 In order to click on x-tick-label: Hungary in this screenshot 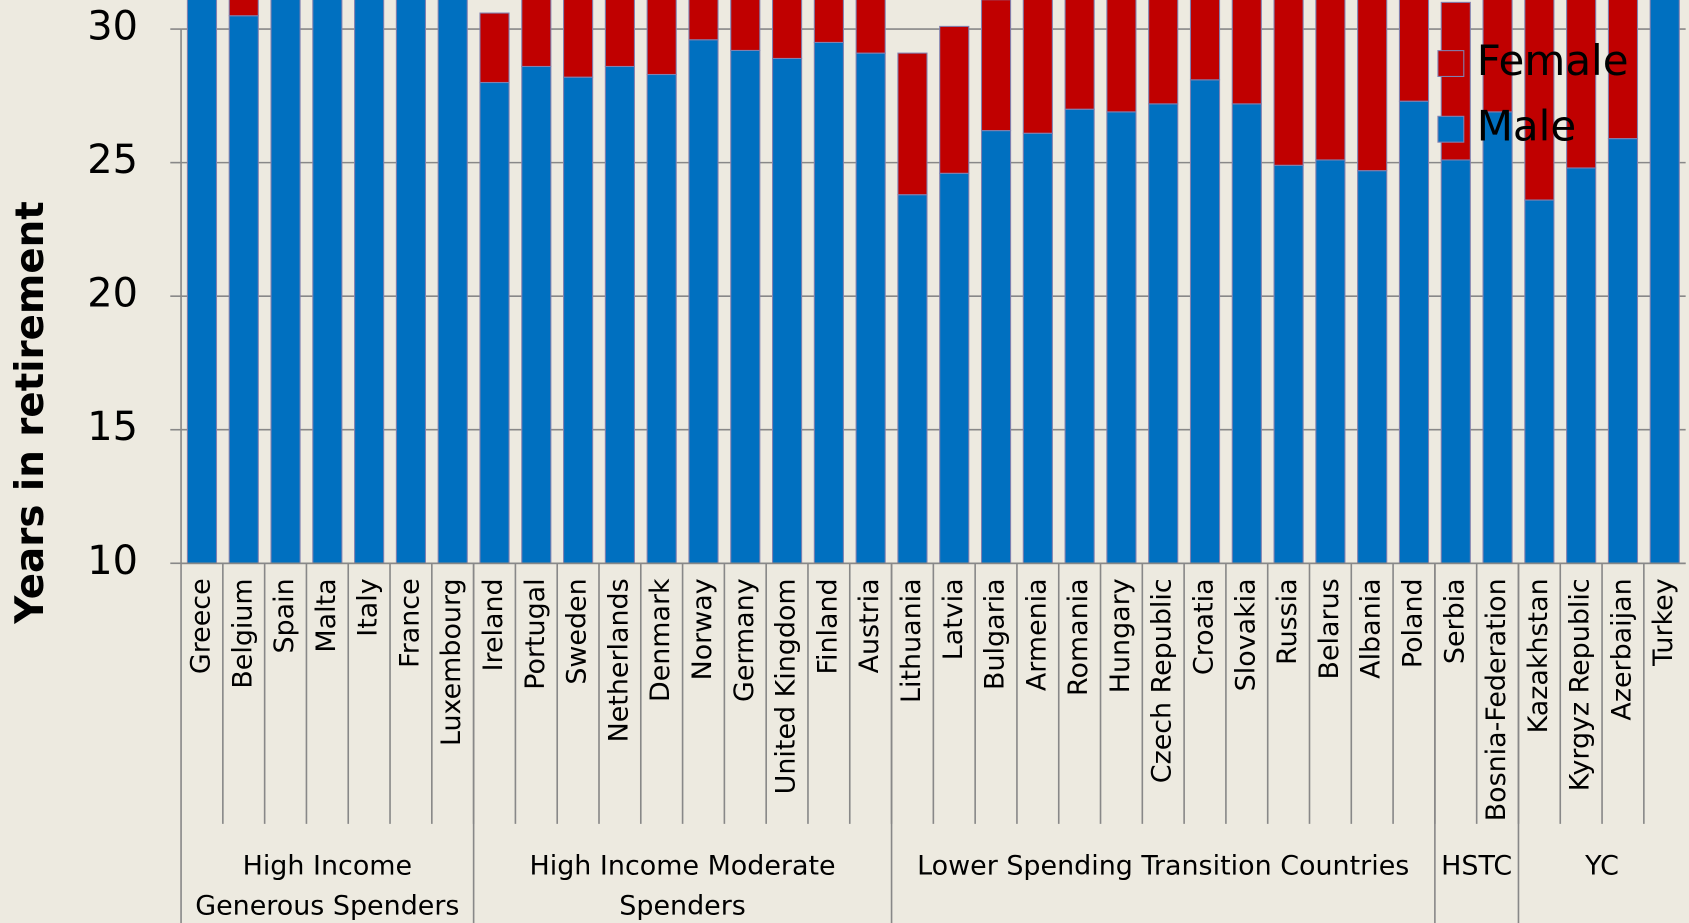, I will do `click(1120, 635)`.